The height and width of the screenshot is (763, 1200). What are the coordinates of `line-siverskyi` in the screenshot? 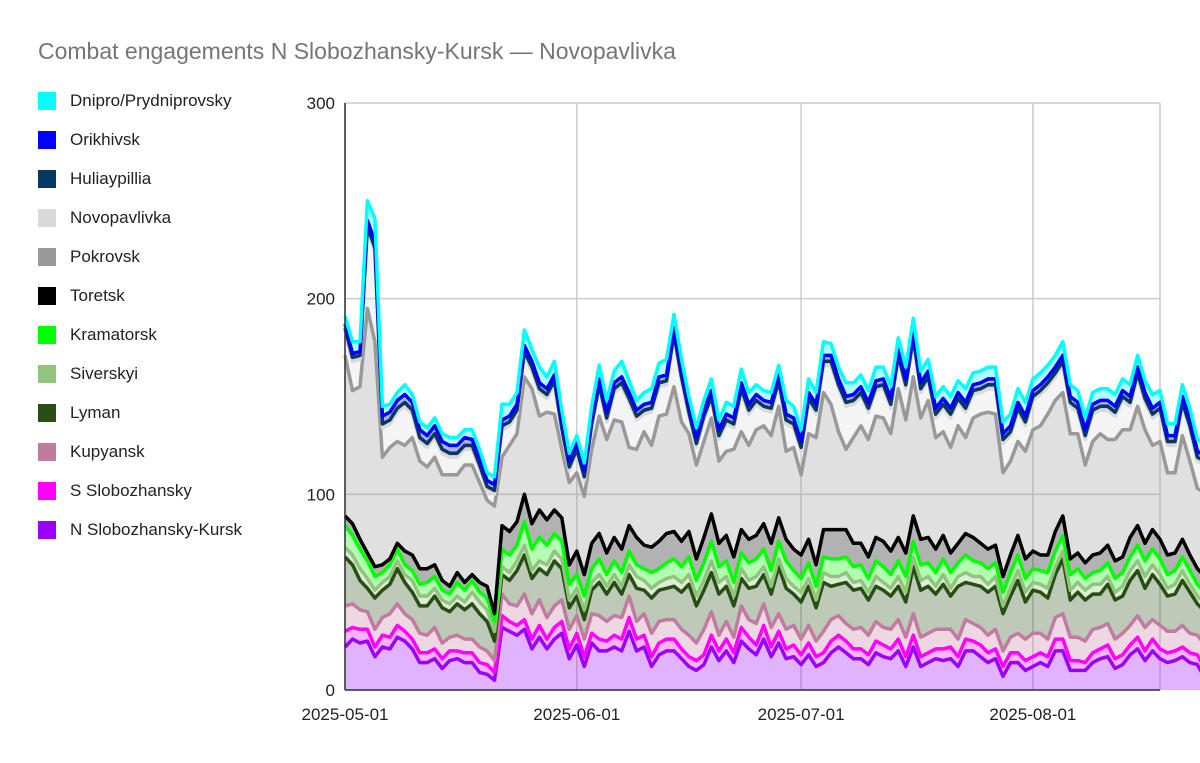 It's located at (771, 588).